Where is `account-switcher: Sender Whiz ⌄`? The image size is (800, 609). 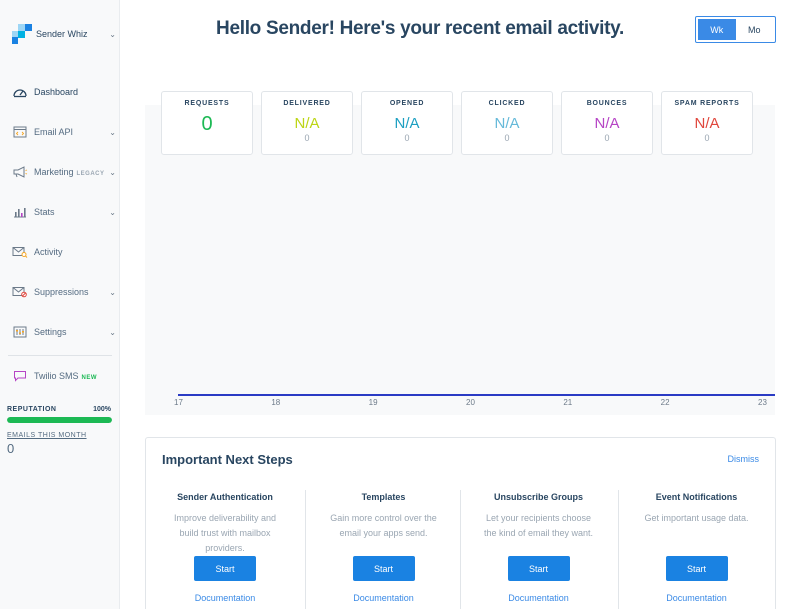 account-switcher: Sender Whiz ⌄ is located at coordinates (64, 34).